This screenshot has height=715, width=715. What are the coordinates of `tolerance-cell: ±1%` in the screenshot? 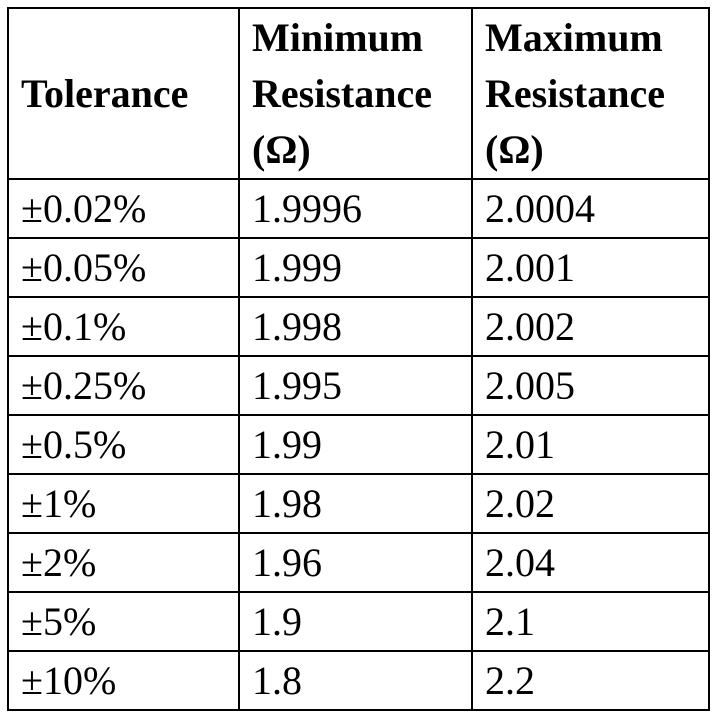 It's located at (123, 503).